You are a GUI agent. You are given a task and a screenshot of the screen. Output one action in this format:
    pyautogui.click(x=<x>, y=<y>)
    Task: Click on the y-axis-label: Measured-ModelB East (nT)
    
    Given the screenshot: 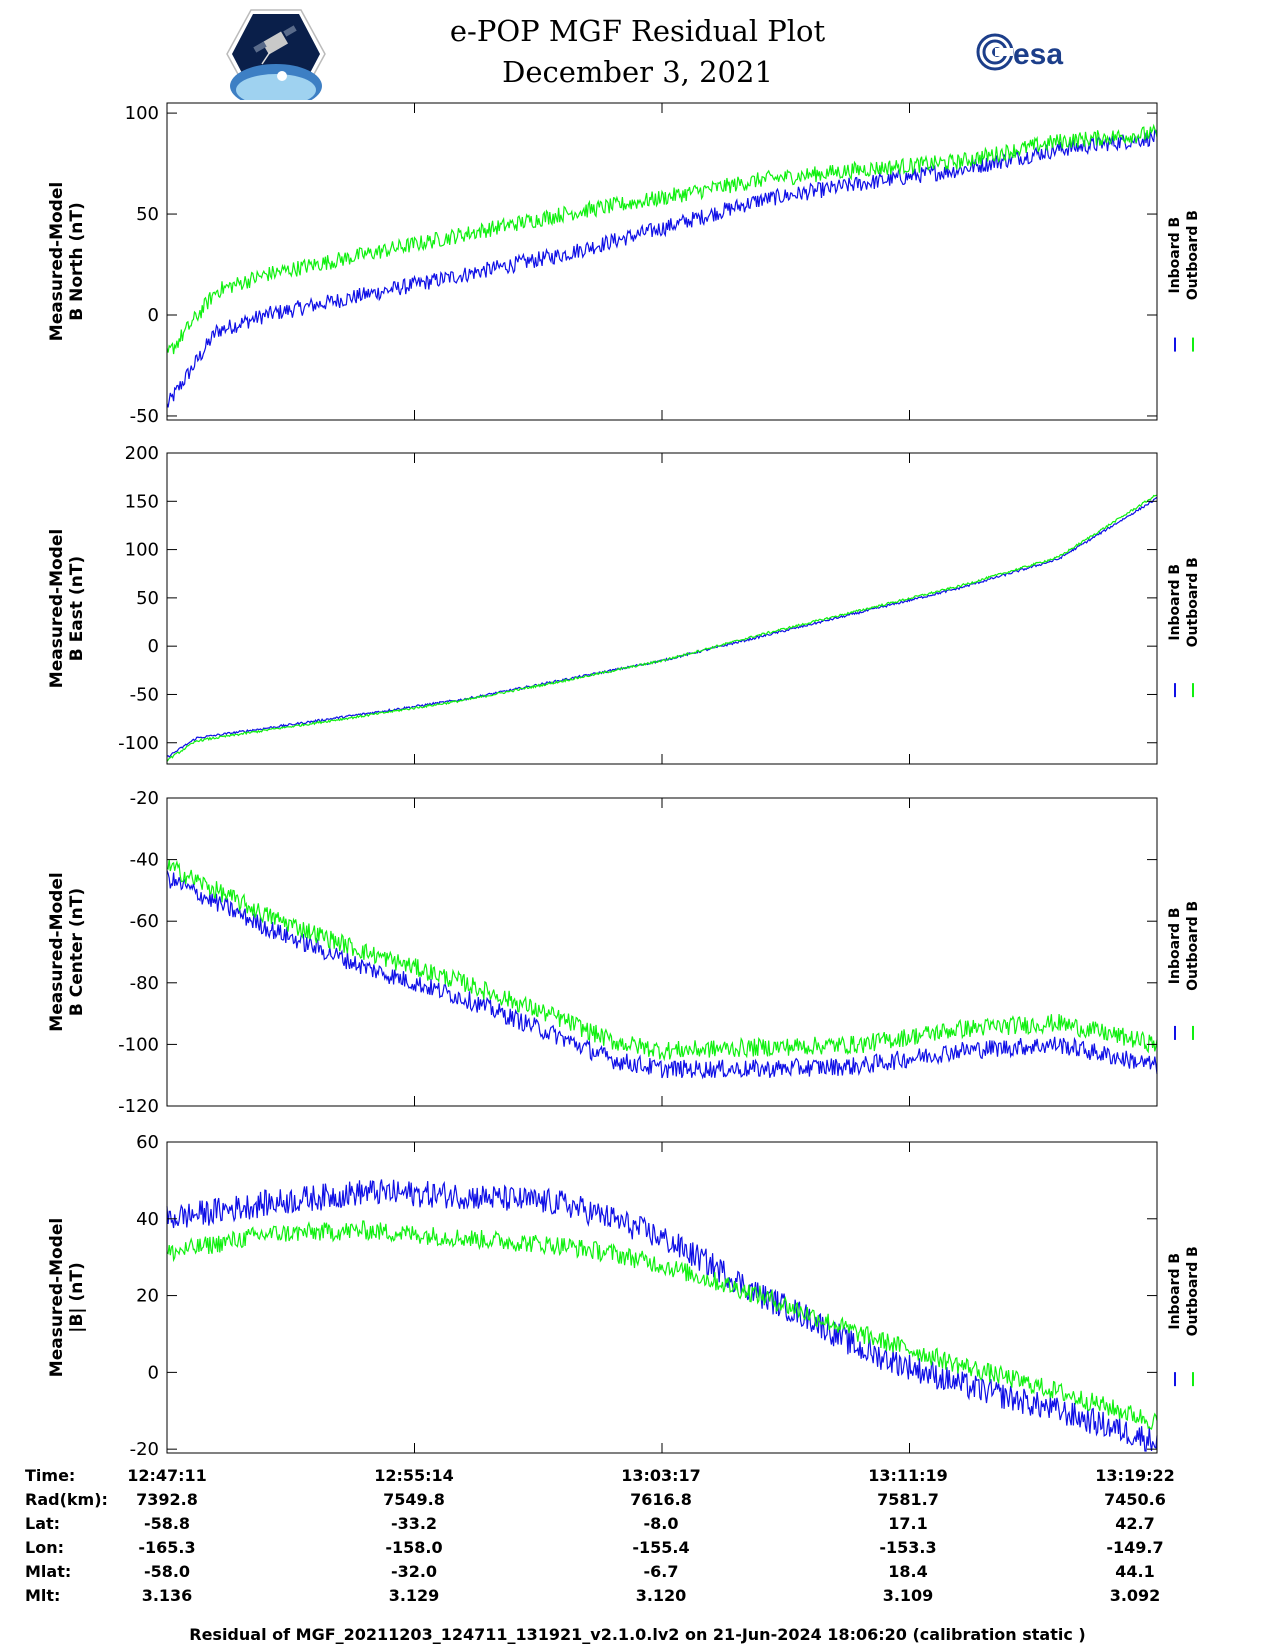 What is the action you would take?
    pyautogui.click(x=67, y=608)
    